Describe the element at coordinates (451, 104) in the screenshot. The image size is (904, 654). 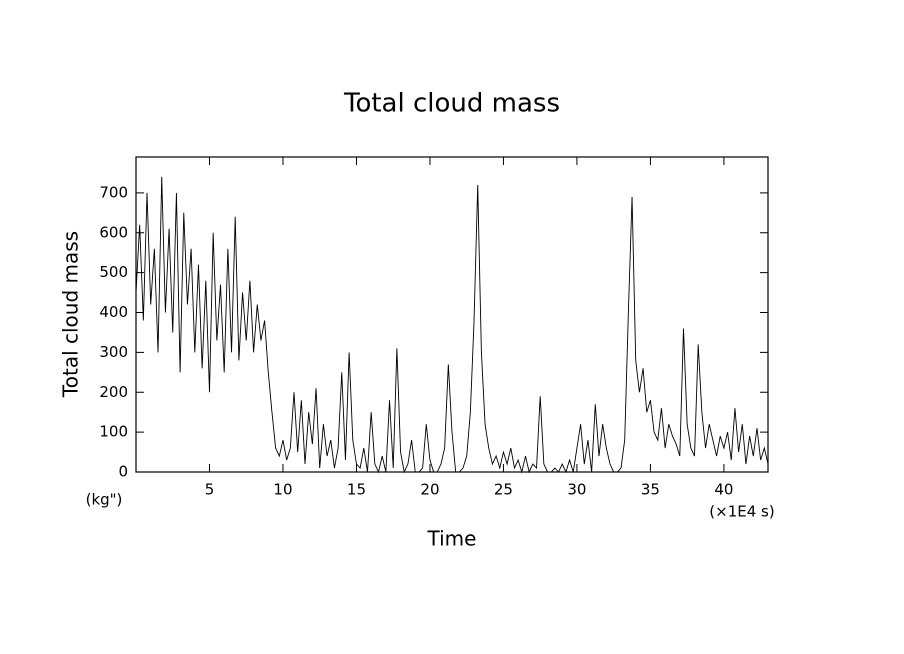
I see `chart-title: Total cloud mass` at that location.